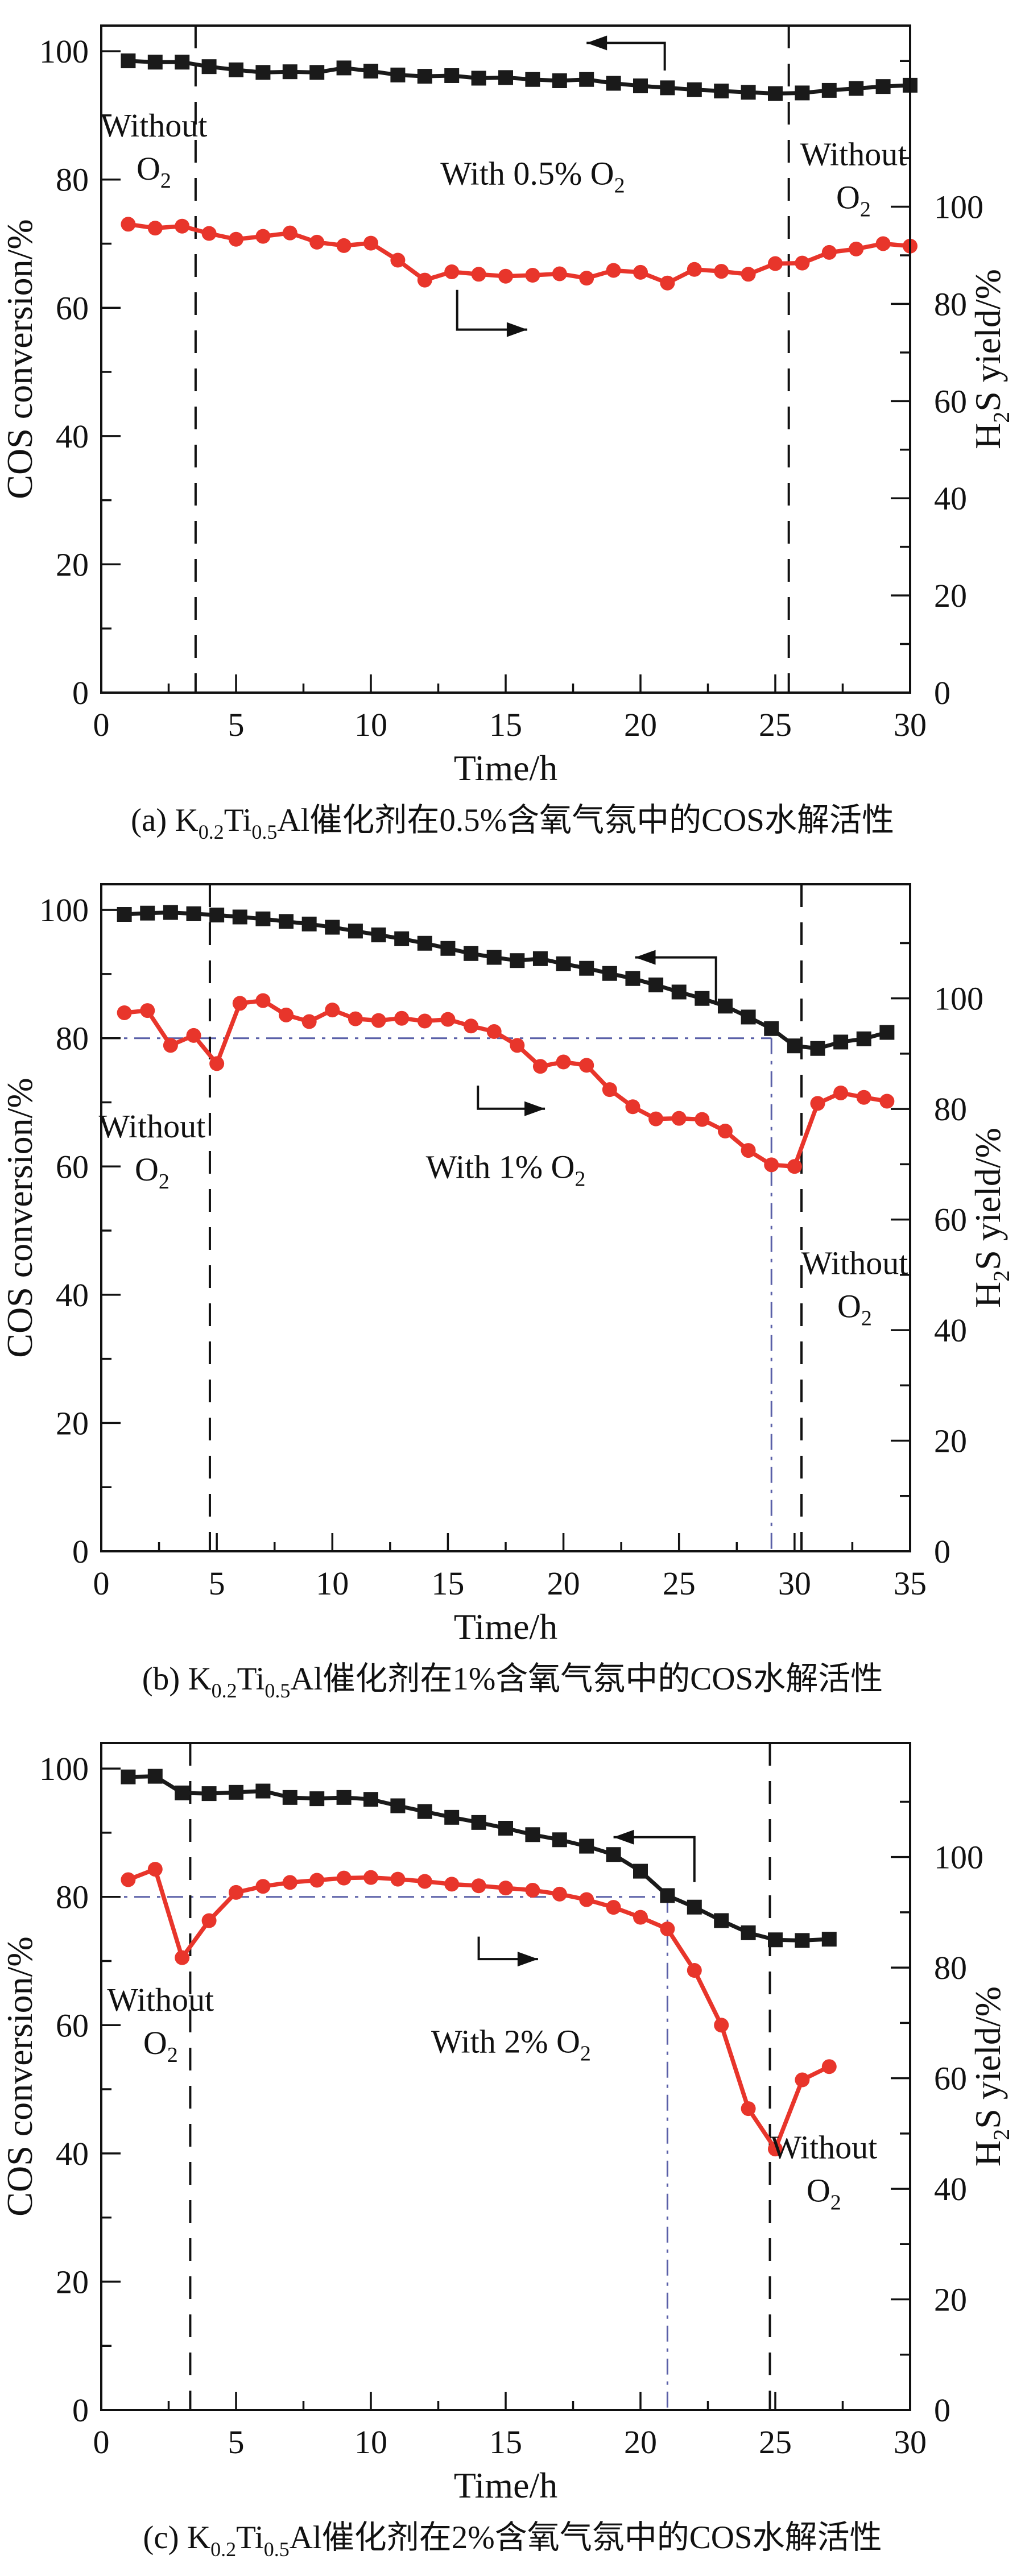 This screenshot has width=1025, height=2576. Describe the element at coordinates (512, 1678) in the screenshot. I see `chart-b-caption: (b) K0.2Ti0.5Al催化剂在1%含氧气氛中的COS水解活性` at that location.